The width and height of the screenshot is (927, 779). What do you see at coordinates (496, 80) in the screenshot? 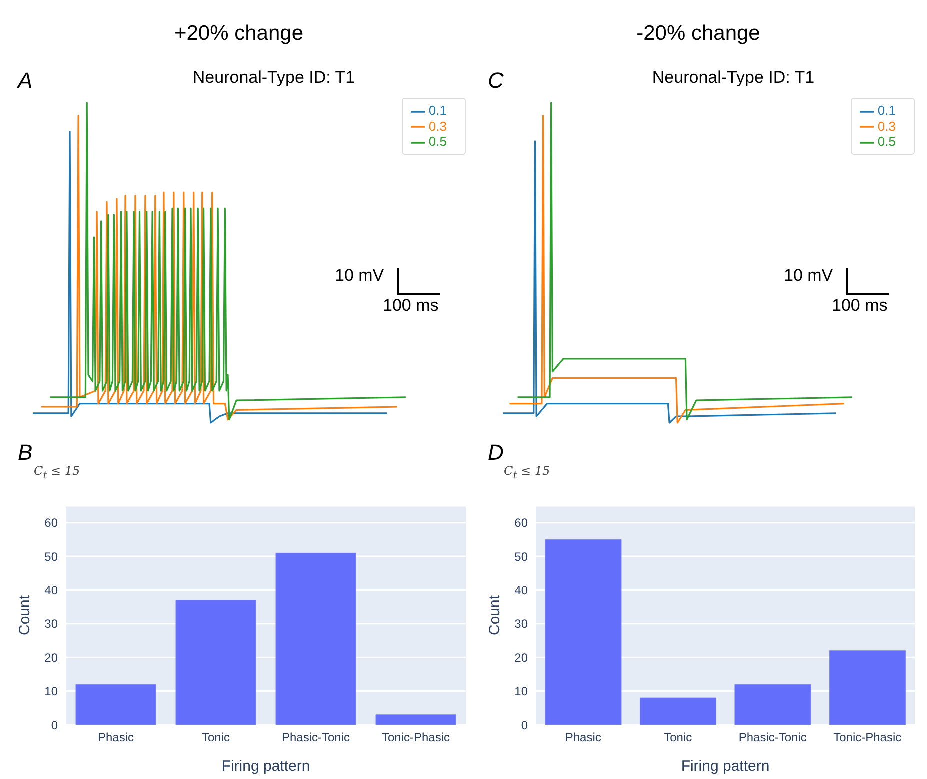
I see `text: C` at bounding box center [496, 80].